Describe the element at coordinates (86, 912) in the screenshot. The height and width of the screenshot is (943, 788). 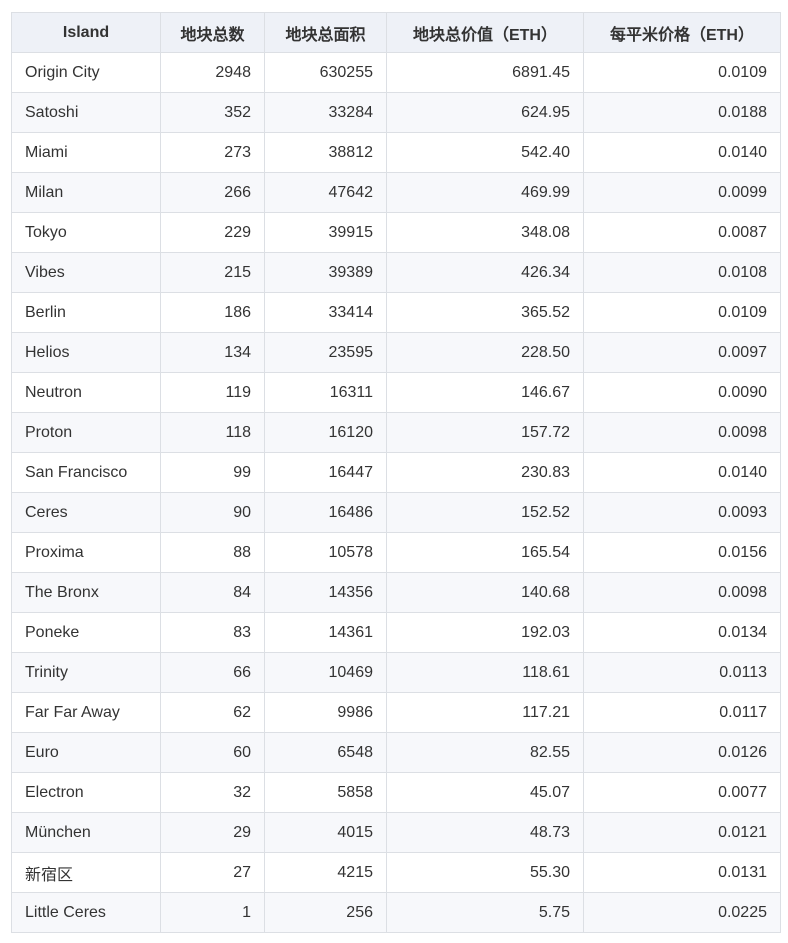
I see `cell-island: Little Ceres` at that location.